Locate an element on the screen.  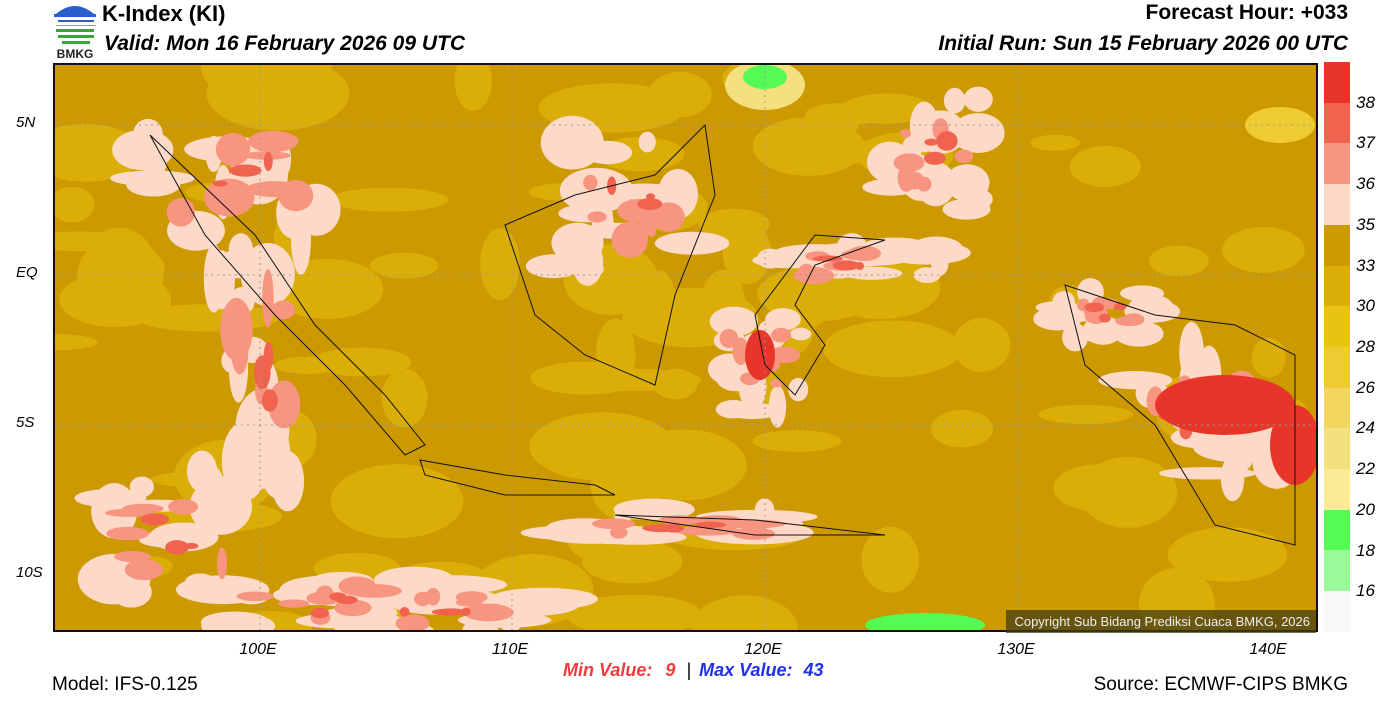
bmkg-logo: BMKG is located at coordinates (75, 31).